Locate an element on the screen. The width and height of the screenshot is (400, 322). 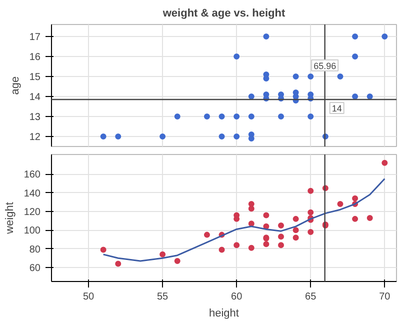
chart-title: weight & age vs. height is located at coordinates (224, 14).